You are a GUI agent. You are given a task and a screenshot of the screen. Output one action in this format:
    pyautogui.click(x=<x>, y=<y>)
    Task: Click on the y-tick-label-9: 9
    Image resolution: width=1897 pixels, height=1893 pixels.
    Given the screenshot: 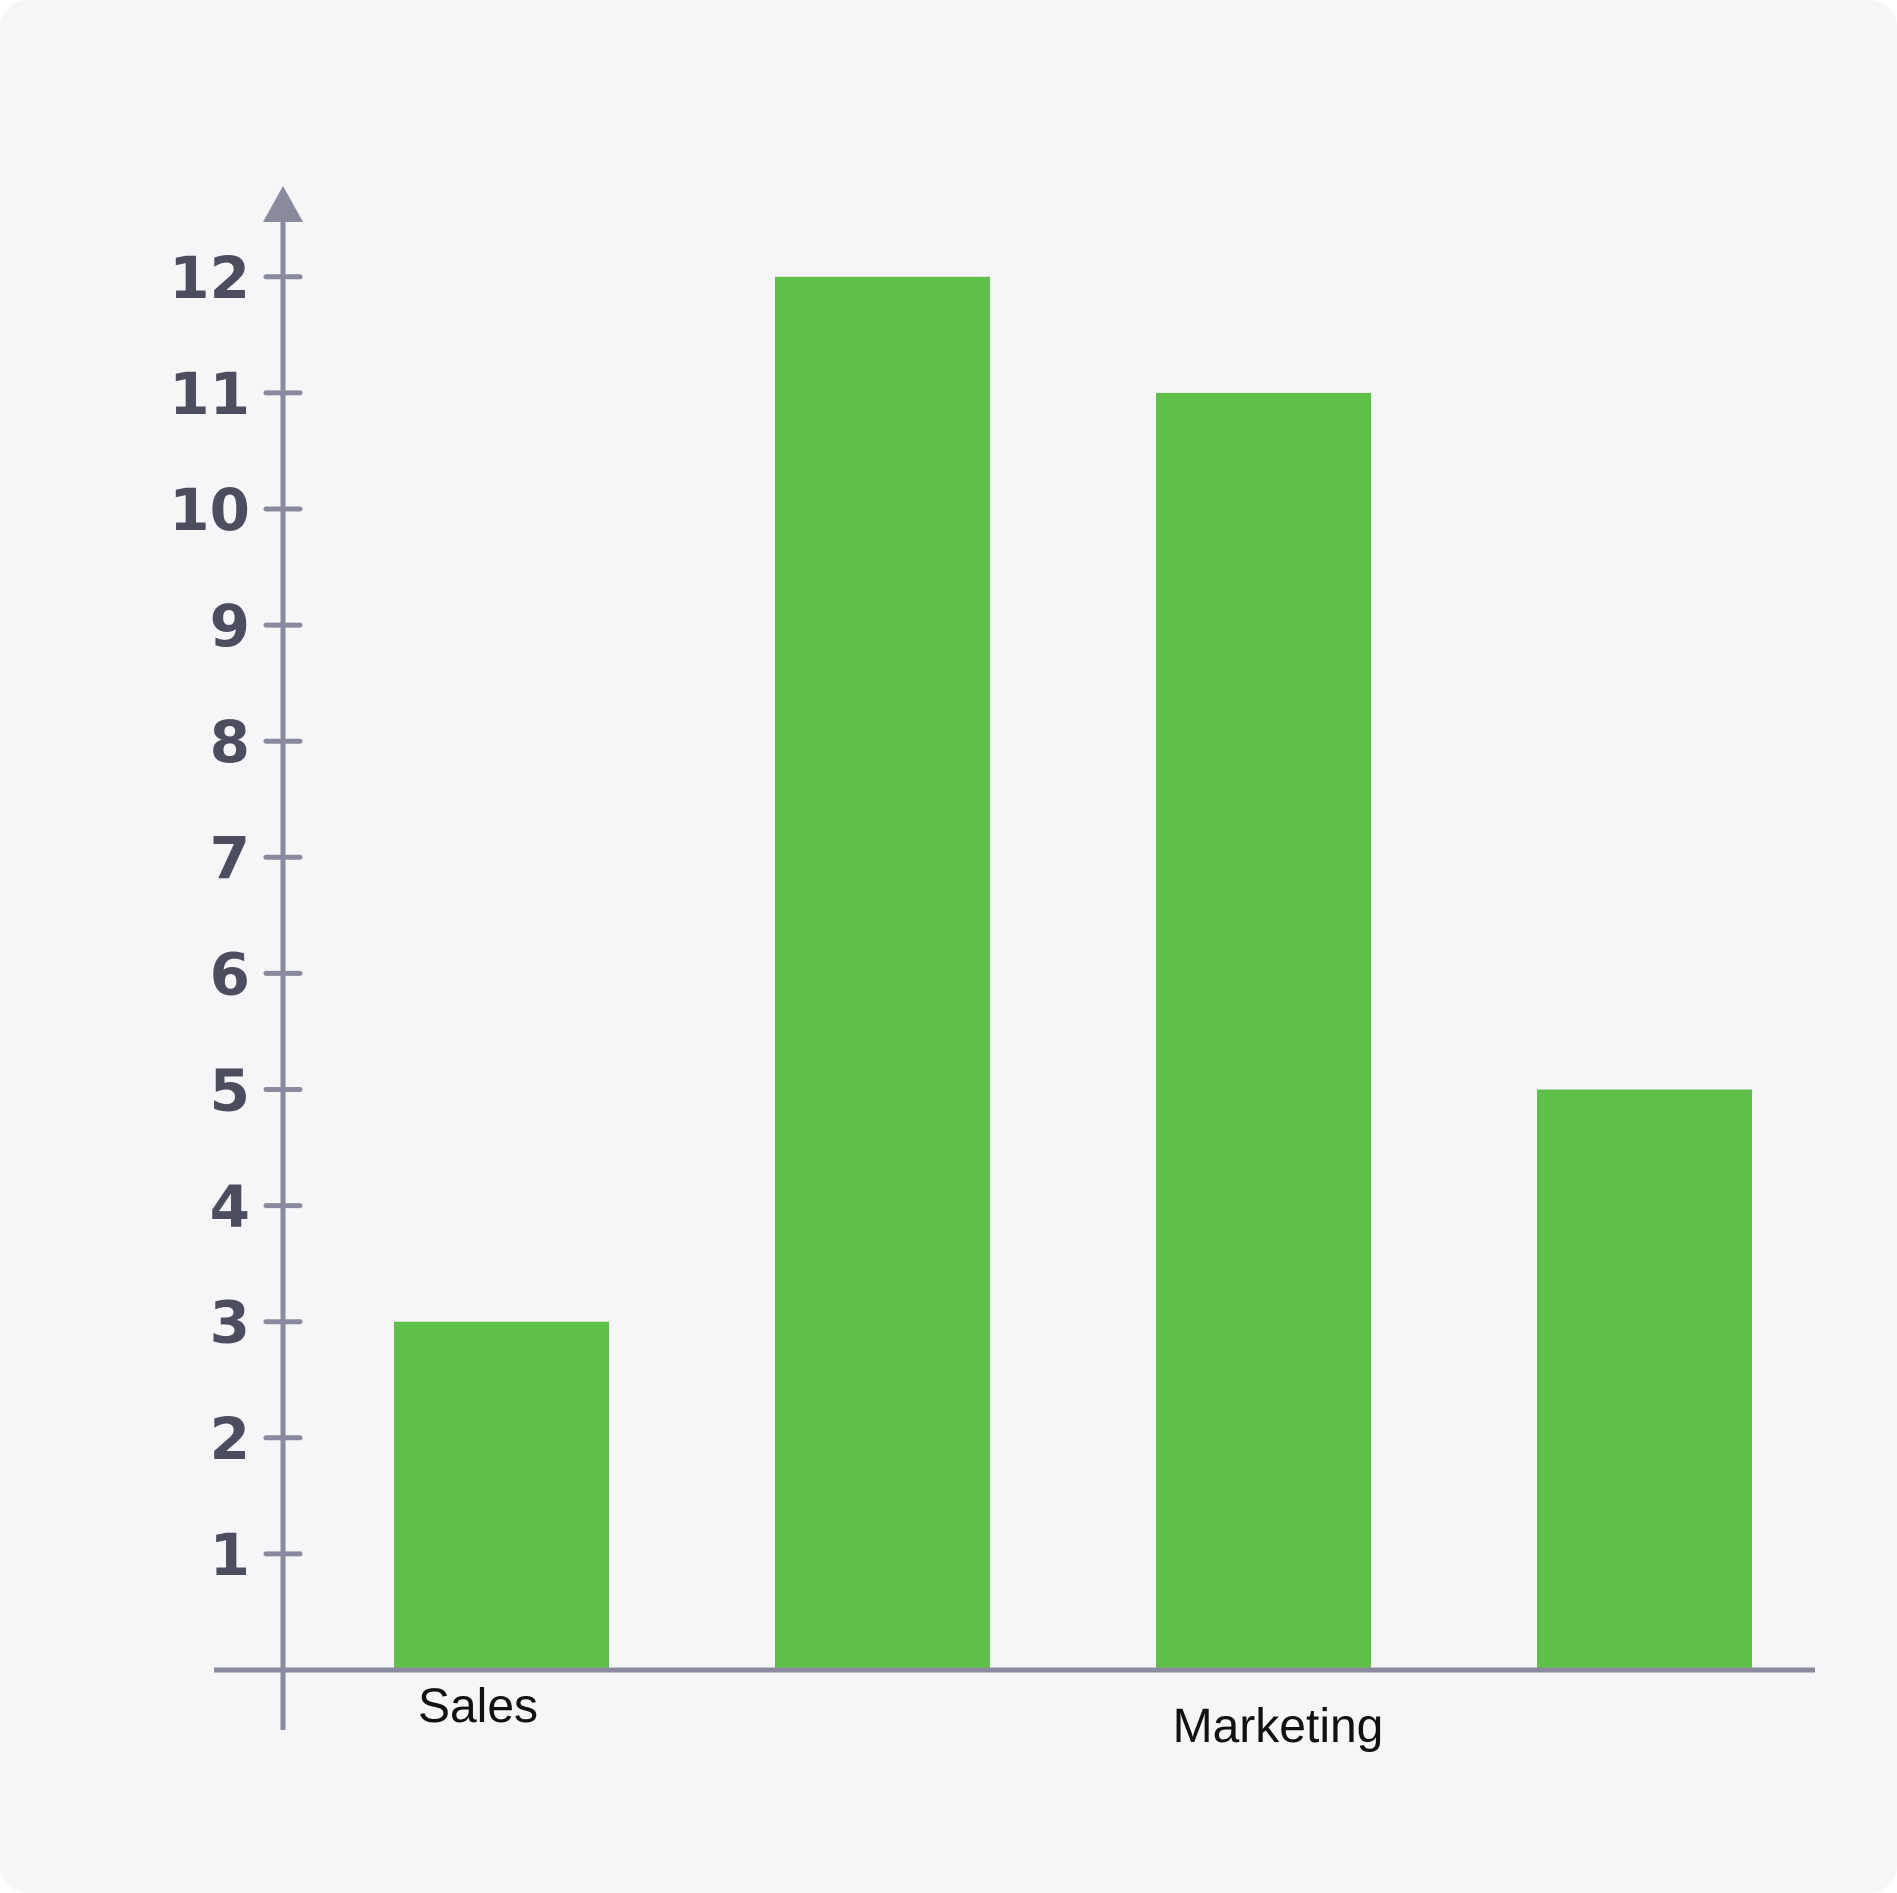 What is the action you would take?
    pyautogui.click(x=230, y=626)
    